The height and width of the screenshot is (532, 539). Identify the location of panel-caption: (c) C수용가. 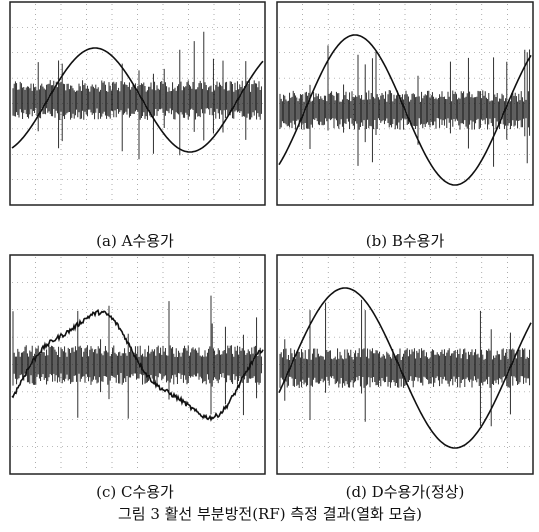
(135, 492).